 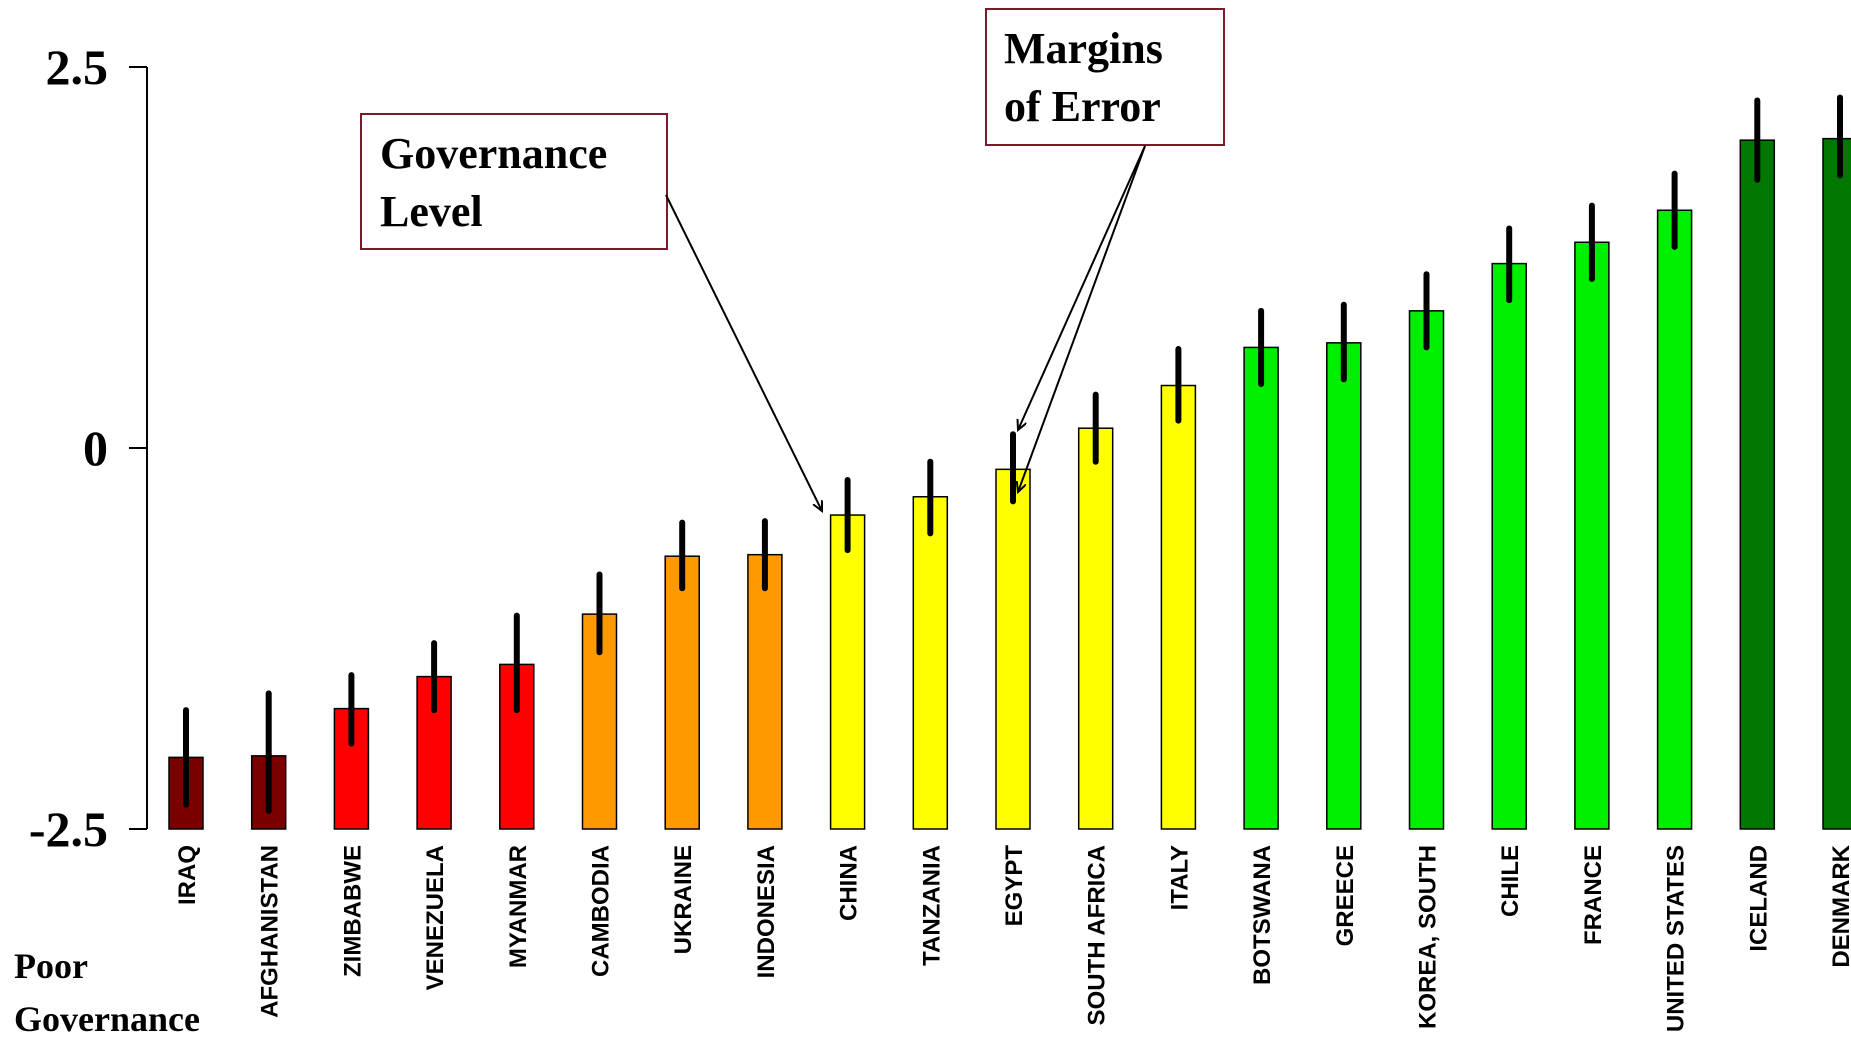 I want to click on y-tick-label: -2.5, so click(x=68, y=829).